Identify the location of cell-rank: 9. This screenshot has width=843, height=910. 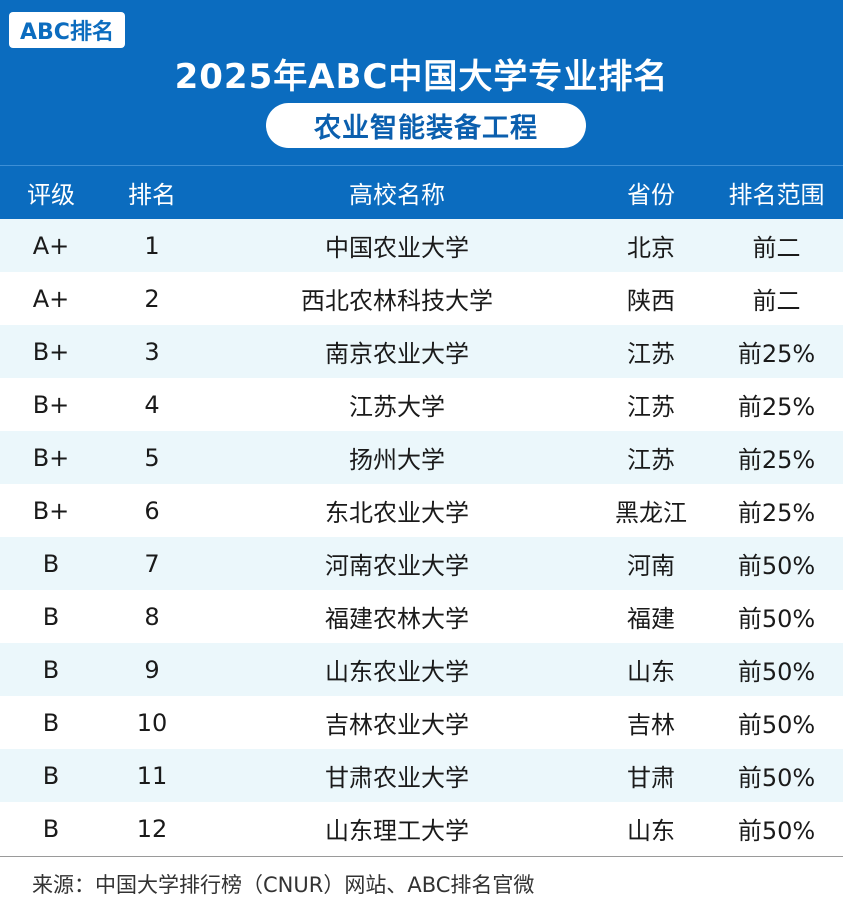
(152, 669).